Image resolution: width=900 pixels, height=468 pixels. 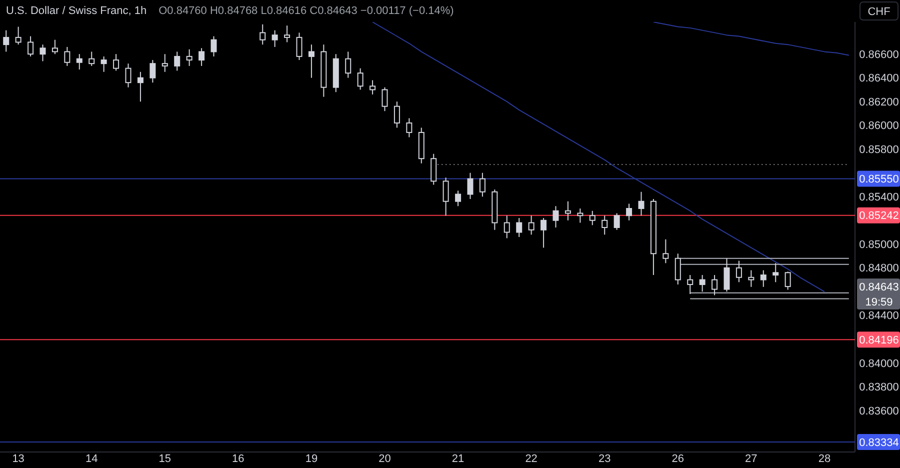 I want to click on y-axis-title: CHF, so click(x=879, y=12).